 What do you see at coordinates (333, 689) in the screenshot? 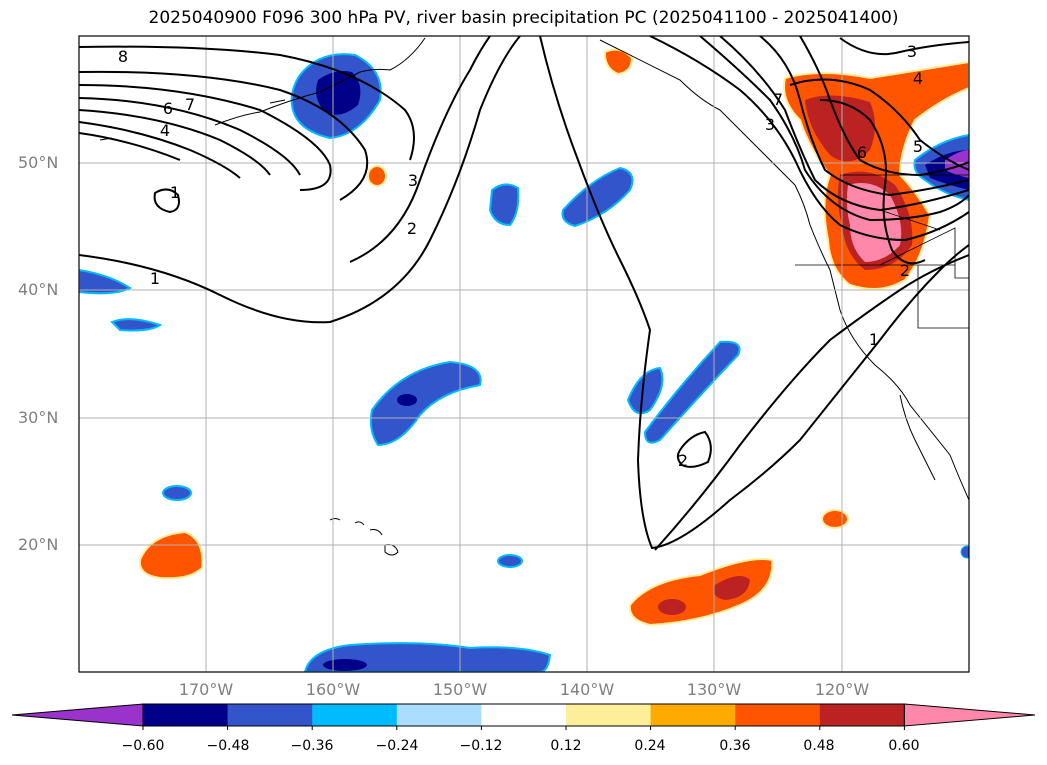
I see `lon-label-160w: 160°W` at bounding box center [333, 689].